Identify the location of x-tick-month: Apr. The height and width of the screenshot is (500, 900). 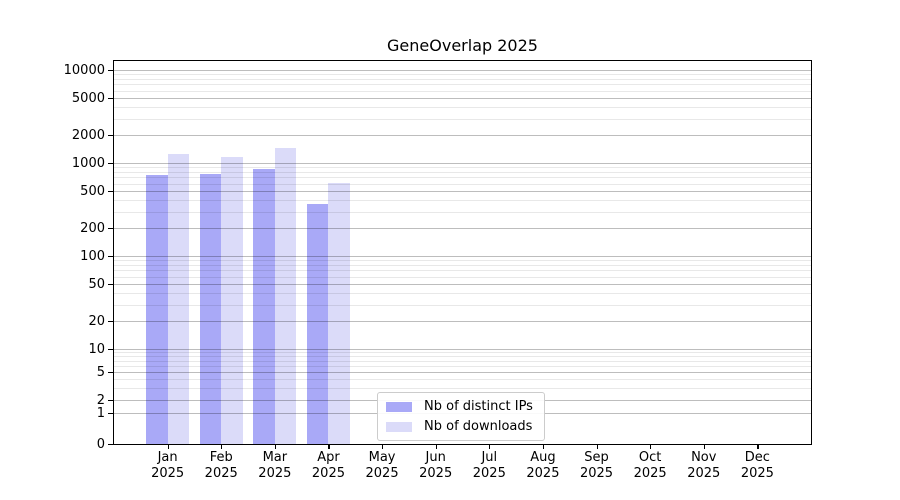
(328, 457).